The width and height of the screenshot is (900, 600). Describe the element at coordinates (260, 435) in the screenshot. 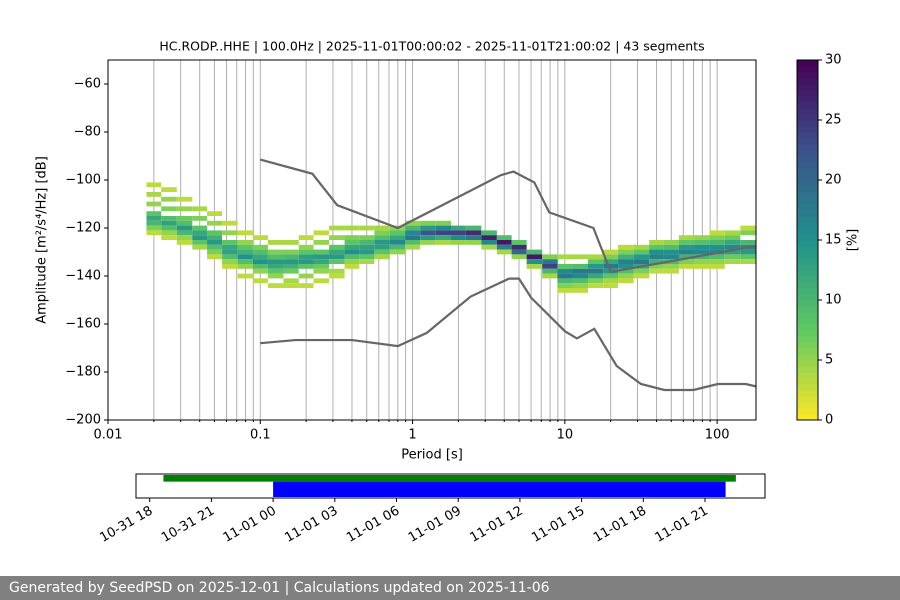

I see `x-tick-label: 0.1` at that location.